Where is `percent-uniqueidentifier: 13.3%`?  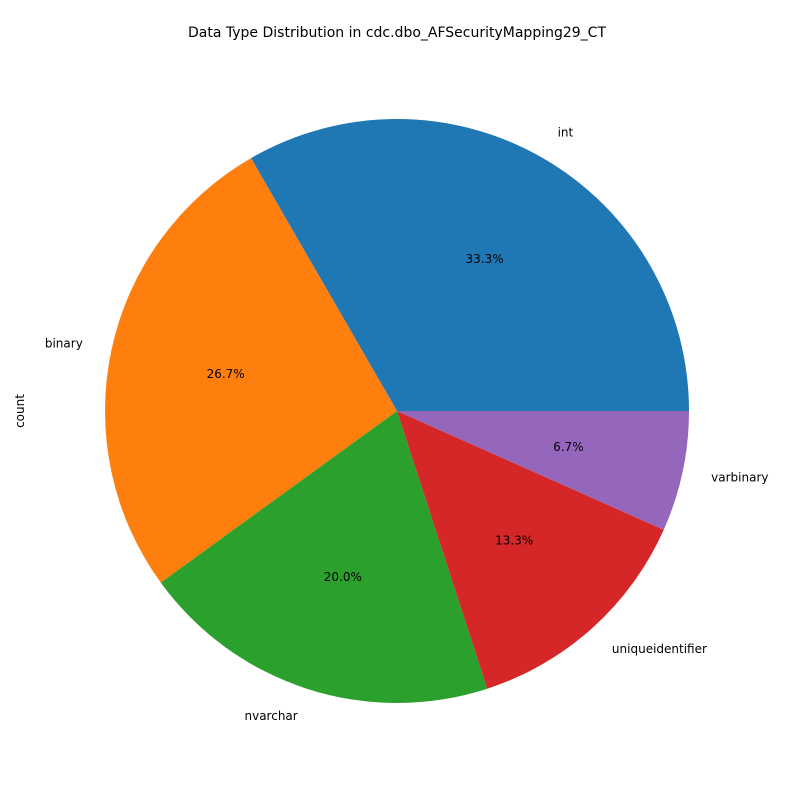 percent-uniqueidentifier: 13.3% is located at coordinates (514, 541).